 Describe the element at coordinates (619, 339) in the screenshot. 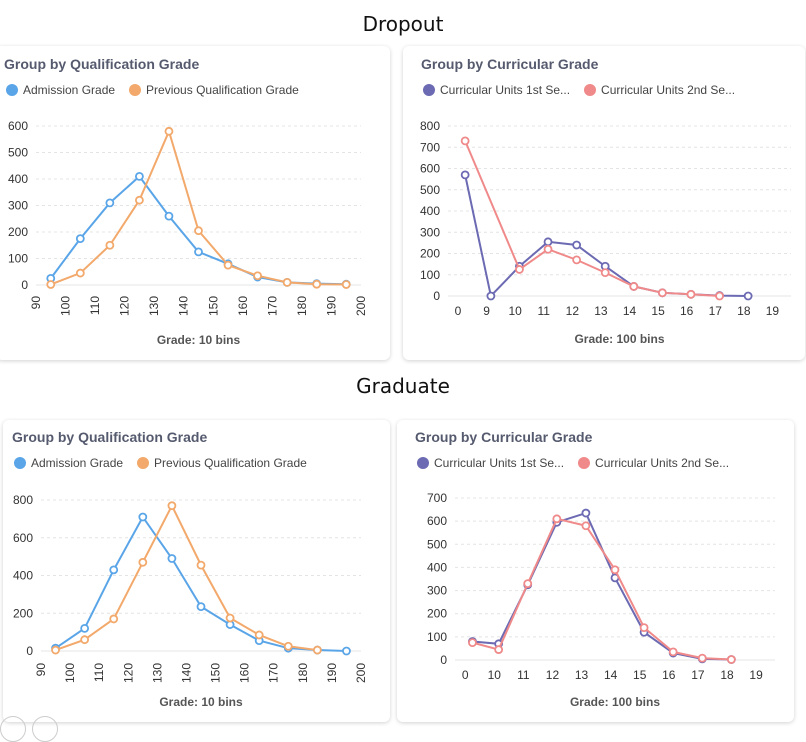

I see `x-axis-label: Grade: 100 bins` at that location.